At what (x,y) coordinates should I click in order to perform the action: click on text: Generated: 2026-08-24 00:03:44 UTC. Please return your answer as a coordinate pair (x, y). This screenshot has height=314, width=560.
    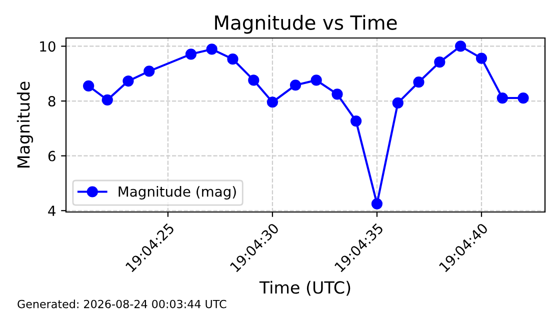
    Looking at the image, I should click on (122, 304).